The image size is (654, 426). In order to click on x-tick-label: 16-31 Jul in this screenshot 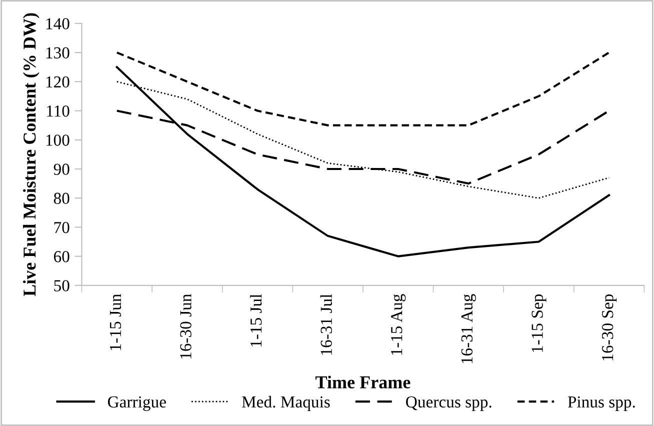, I will do `click(326, 324)`.